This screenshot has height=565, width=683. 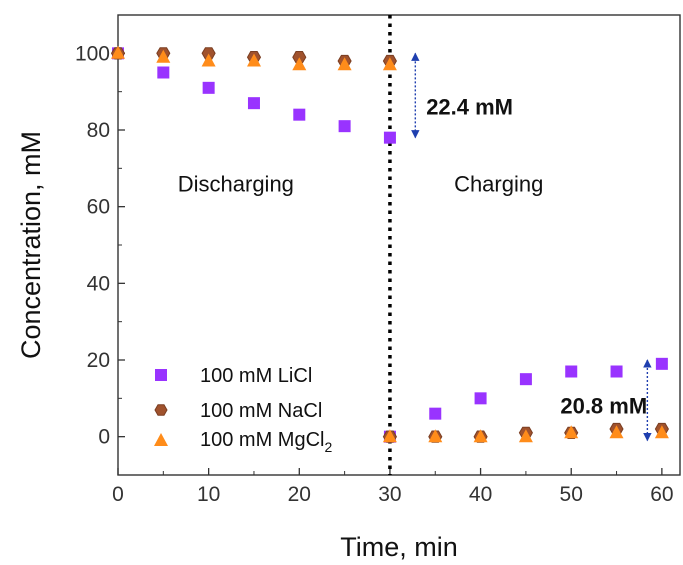 What do you see at coordinates (98, 207) in the screenshot?
I see `y-tick-label-3: 60` at bounding box center [98, 207].